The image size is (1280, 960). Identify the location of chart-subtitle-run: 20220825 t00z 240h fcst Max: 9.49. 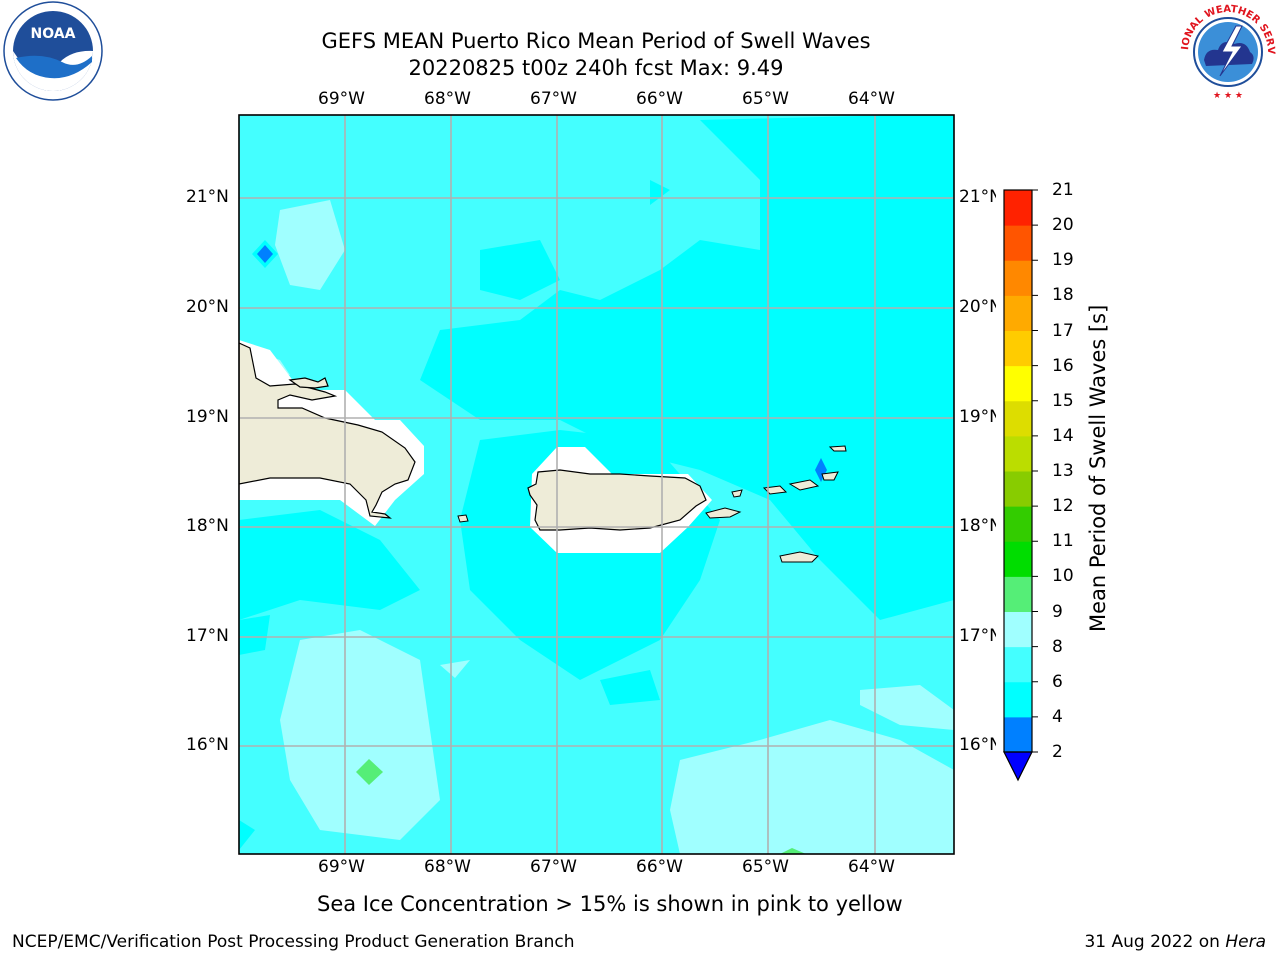
(596, 68).